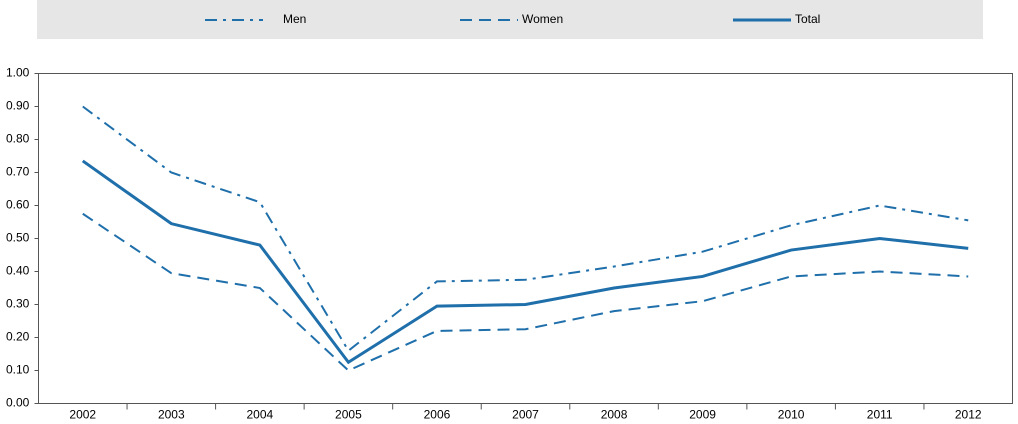 This screenshot has width=1018, height=424. I want to click on legend-label: Total, so click(807, 19).